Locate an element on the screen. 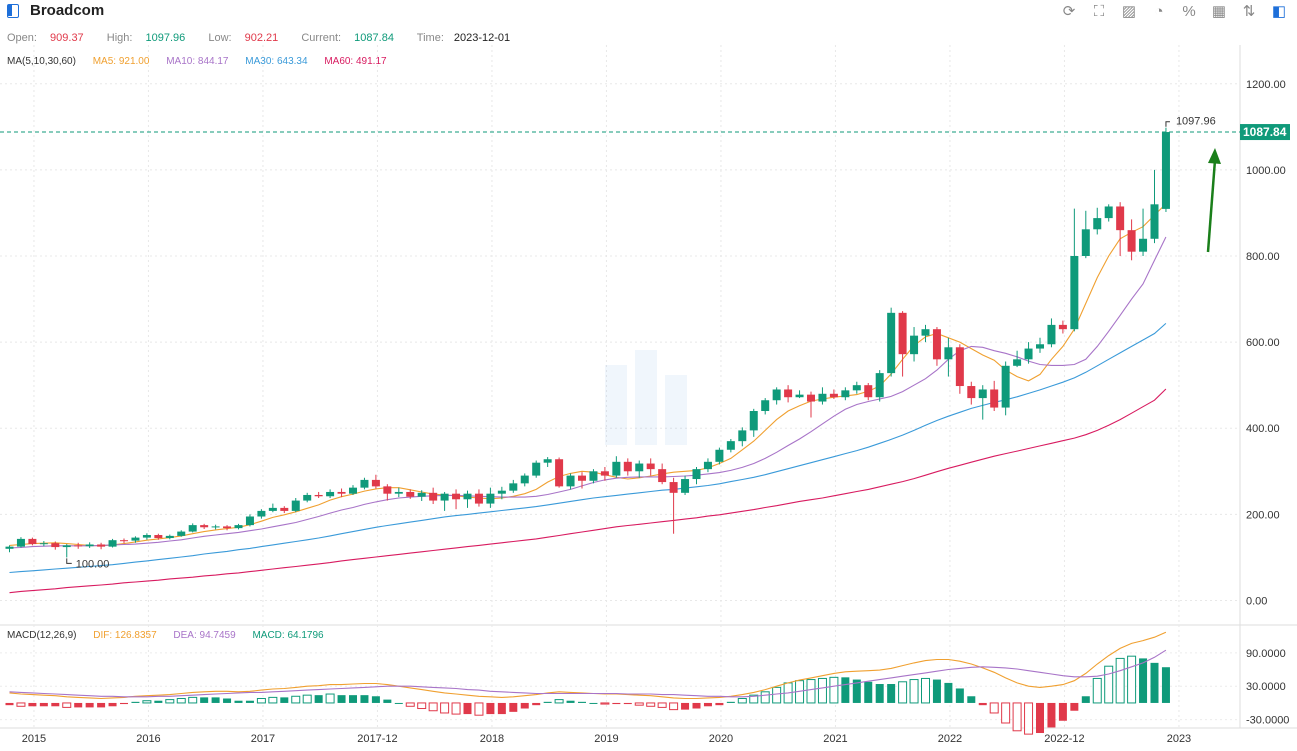 Image resolution: width=1297 pixels, height=751 pixels. price-tag is located at coordinates (1265, 132).